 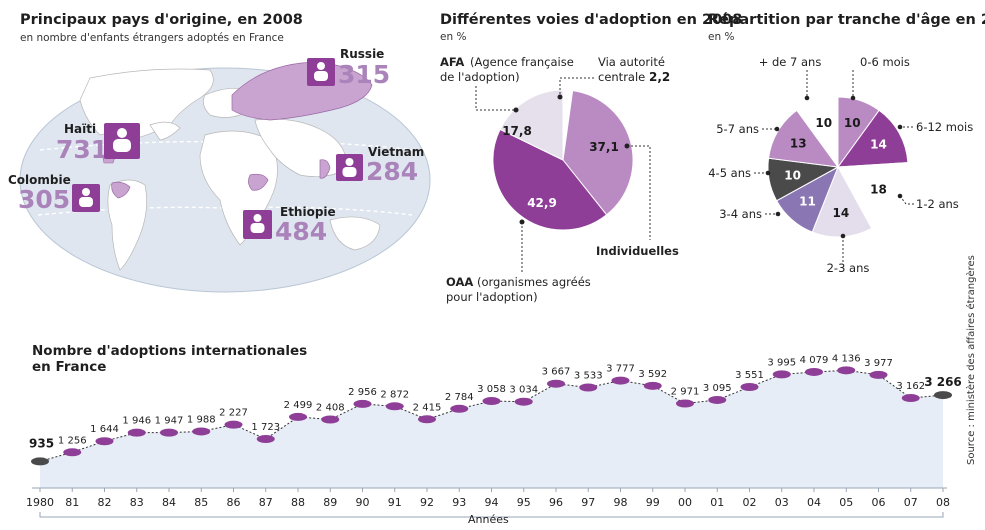 I want to click on pie2-label-5: 4-5 ans, so click(x=729, y=173).